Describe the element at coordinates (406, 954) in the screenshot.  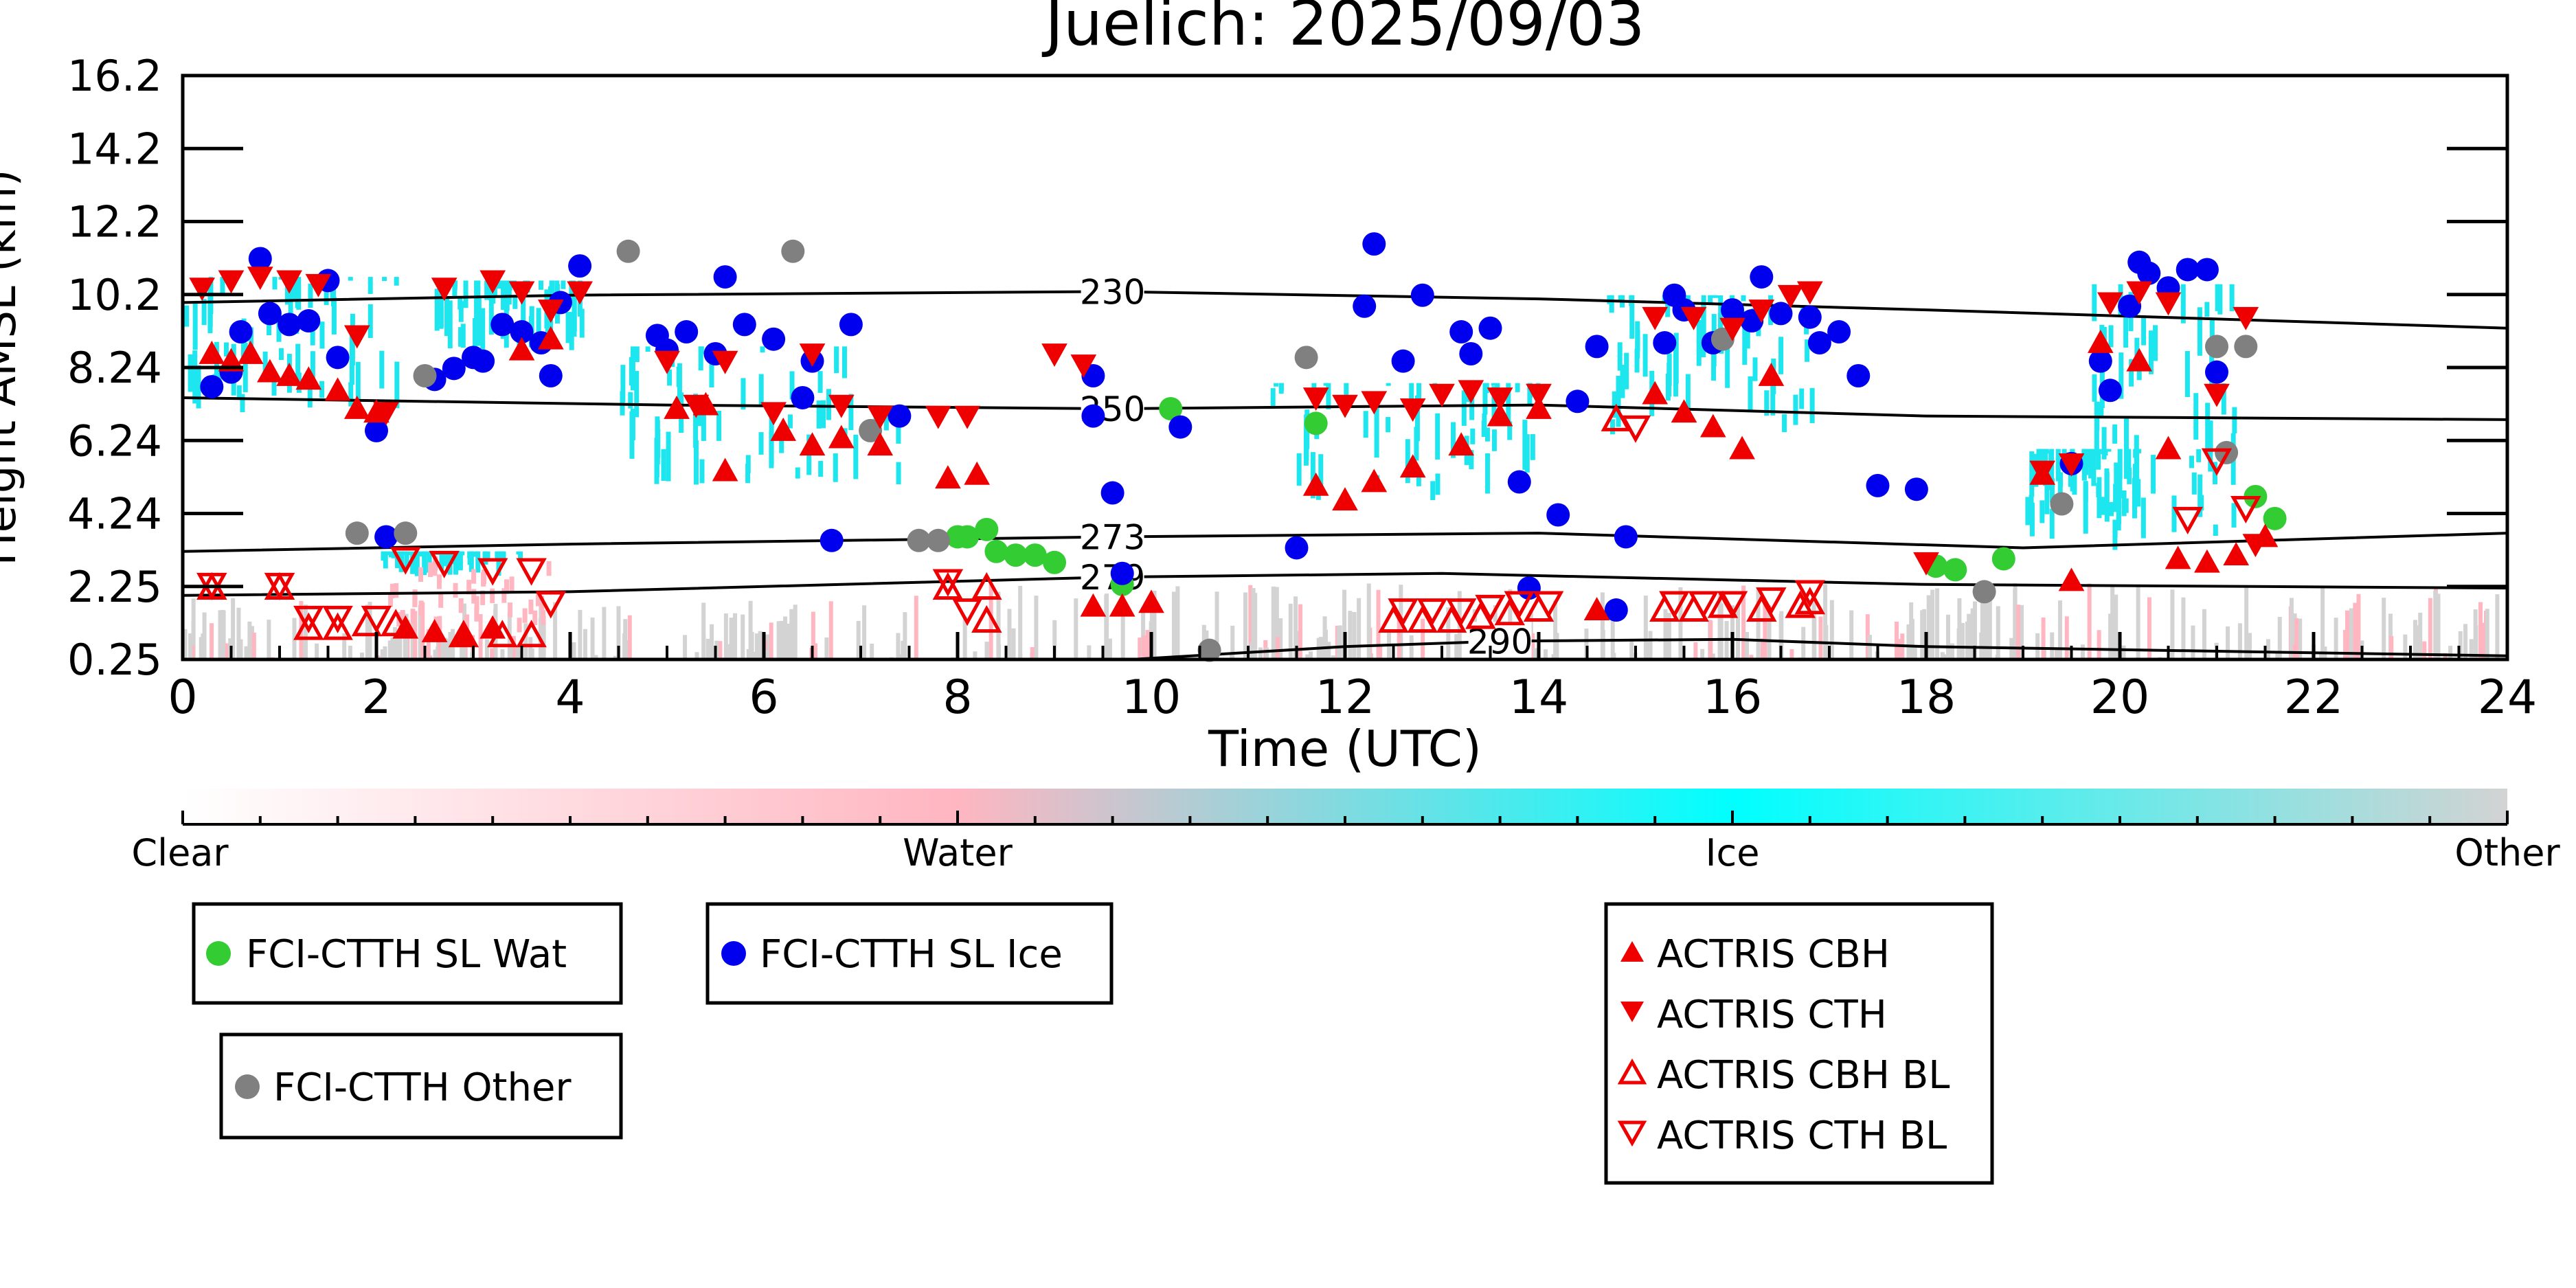
I see `legend-label-wat: FCI-CTTH SL Wat` at that location.